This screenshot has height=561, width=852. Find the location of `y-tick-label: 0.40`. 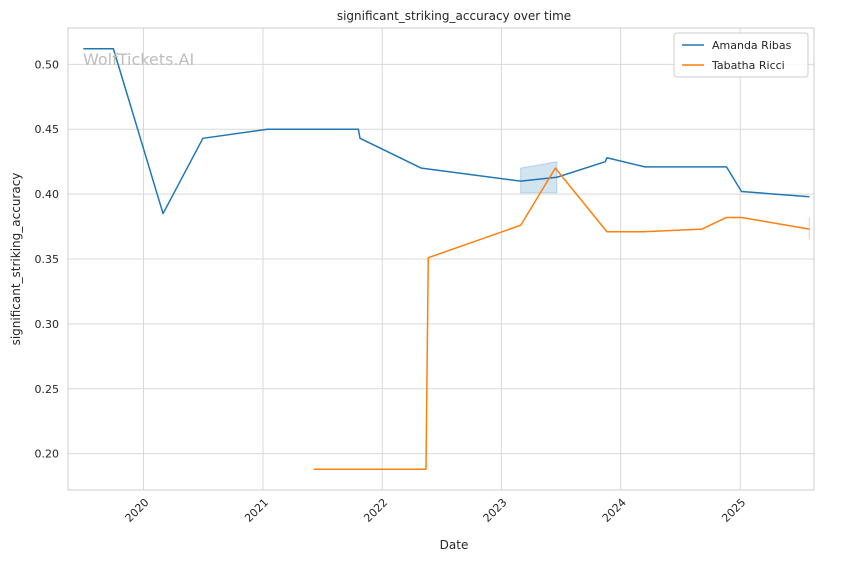

y-tick-label: 0.40 is located at coordinates (47, 194).